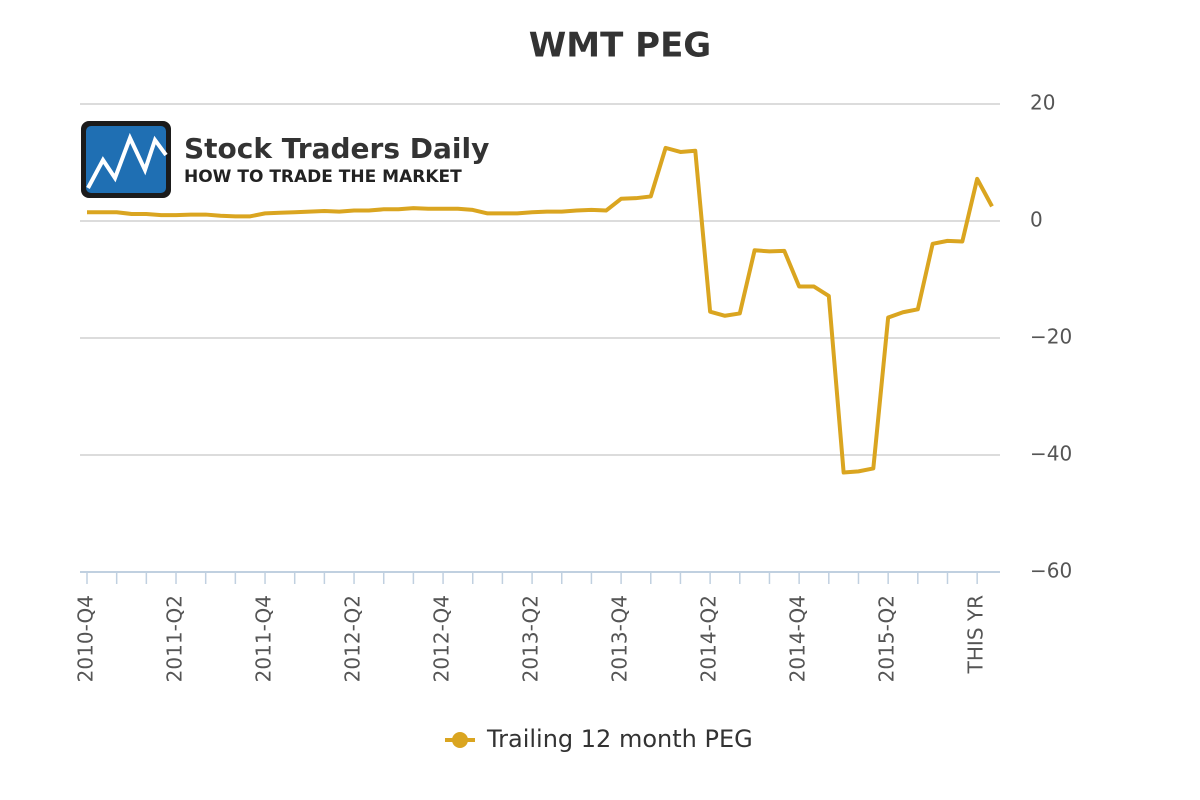  Describe the element at coordinates (323, 177) in the screenshot. I see `logo-subtitle: HOW TO TRADE THE MARKET` at that location.